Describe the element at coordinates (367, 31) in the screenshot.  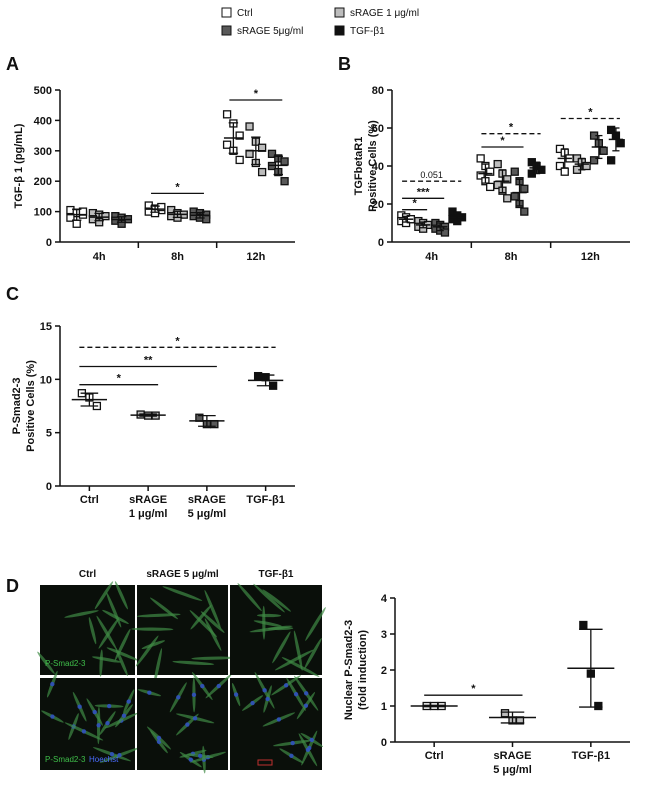
I see `legend-label: TGF-β1` at that location.